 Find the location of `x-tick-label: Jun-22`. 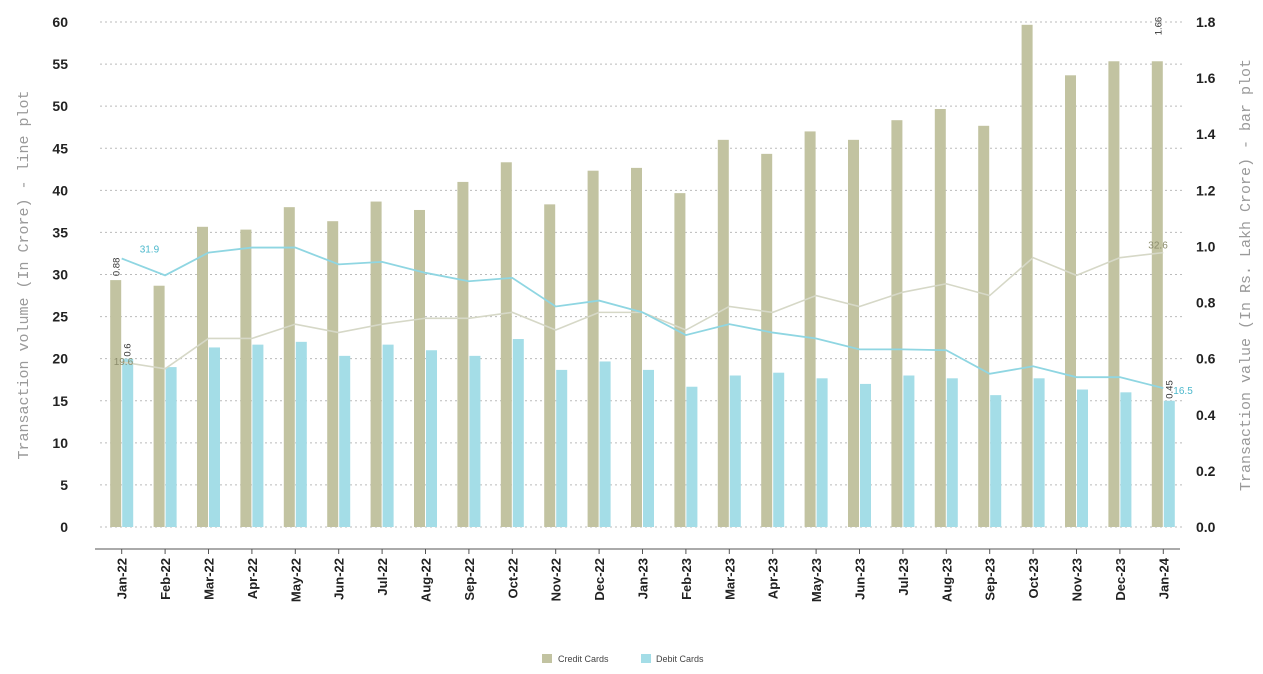

x-tick-label: Jun-22 is located at coordinates (339, 579).